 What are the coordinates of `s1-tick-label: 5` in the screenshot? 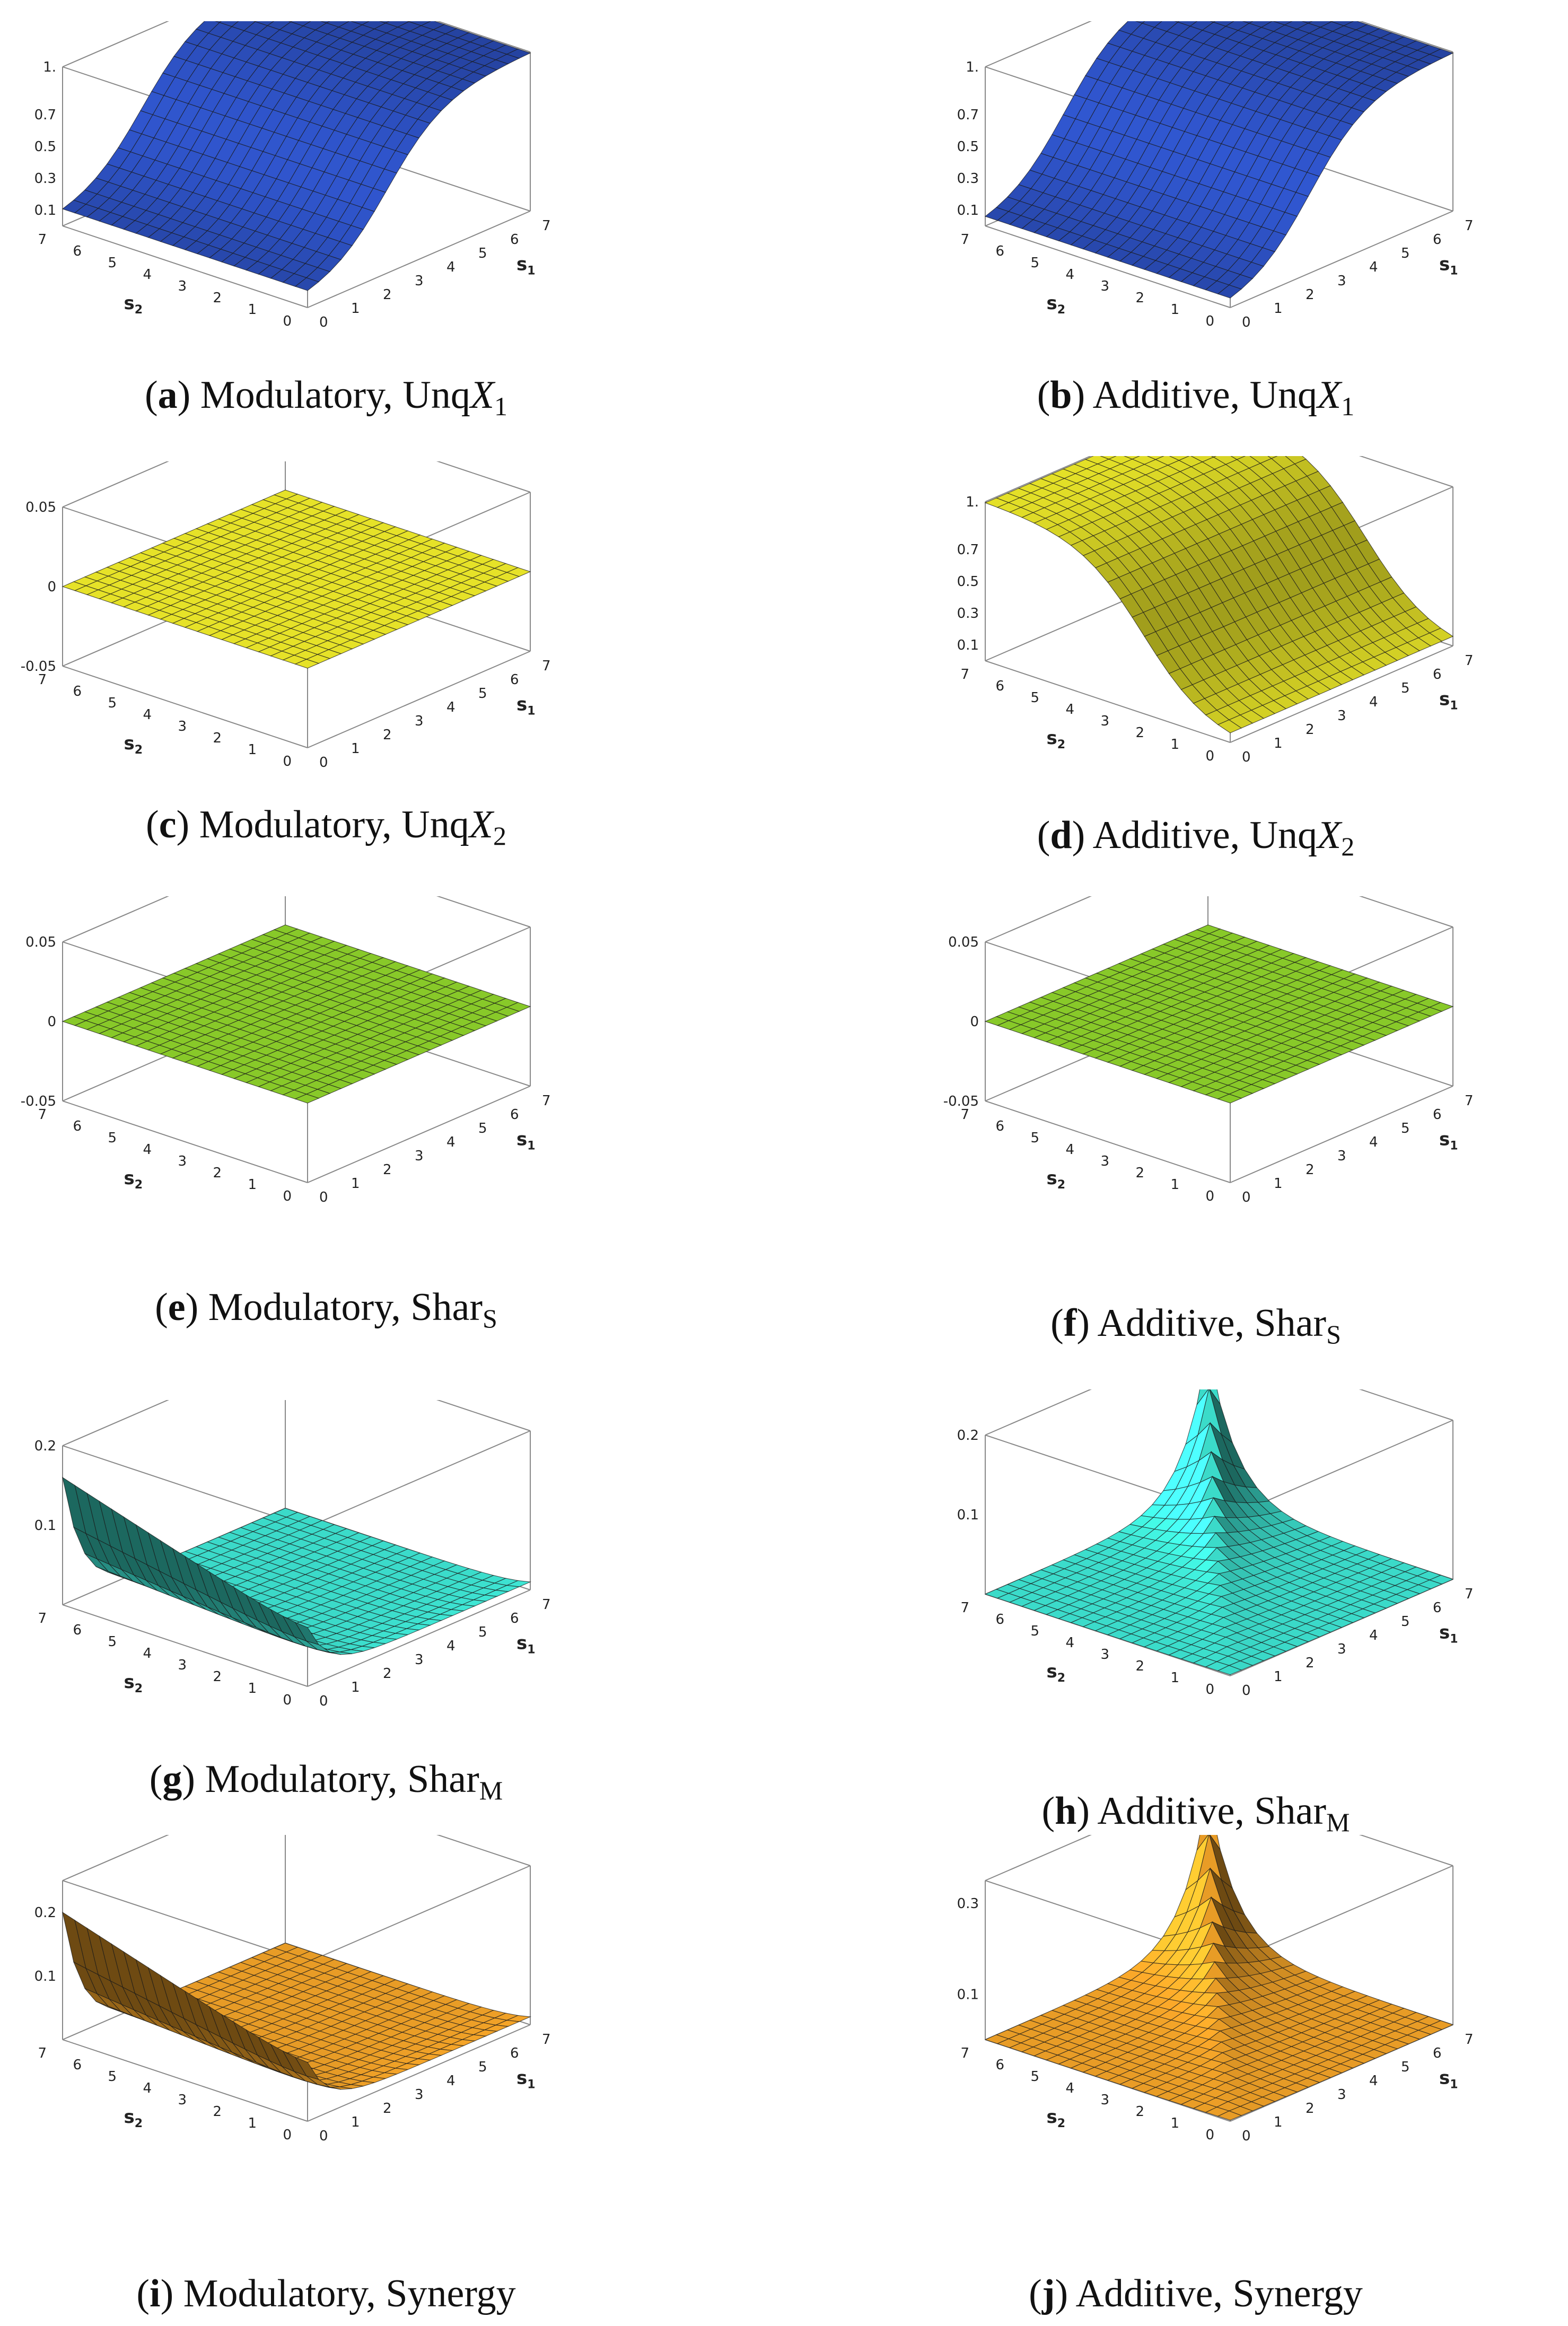 It's located at (482, 1632).